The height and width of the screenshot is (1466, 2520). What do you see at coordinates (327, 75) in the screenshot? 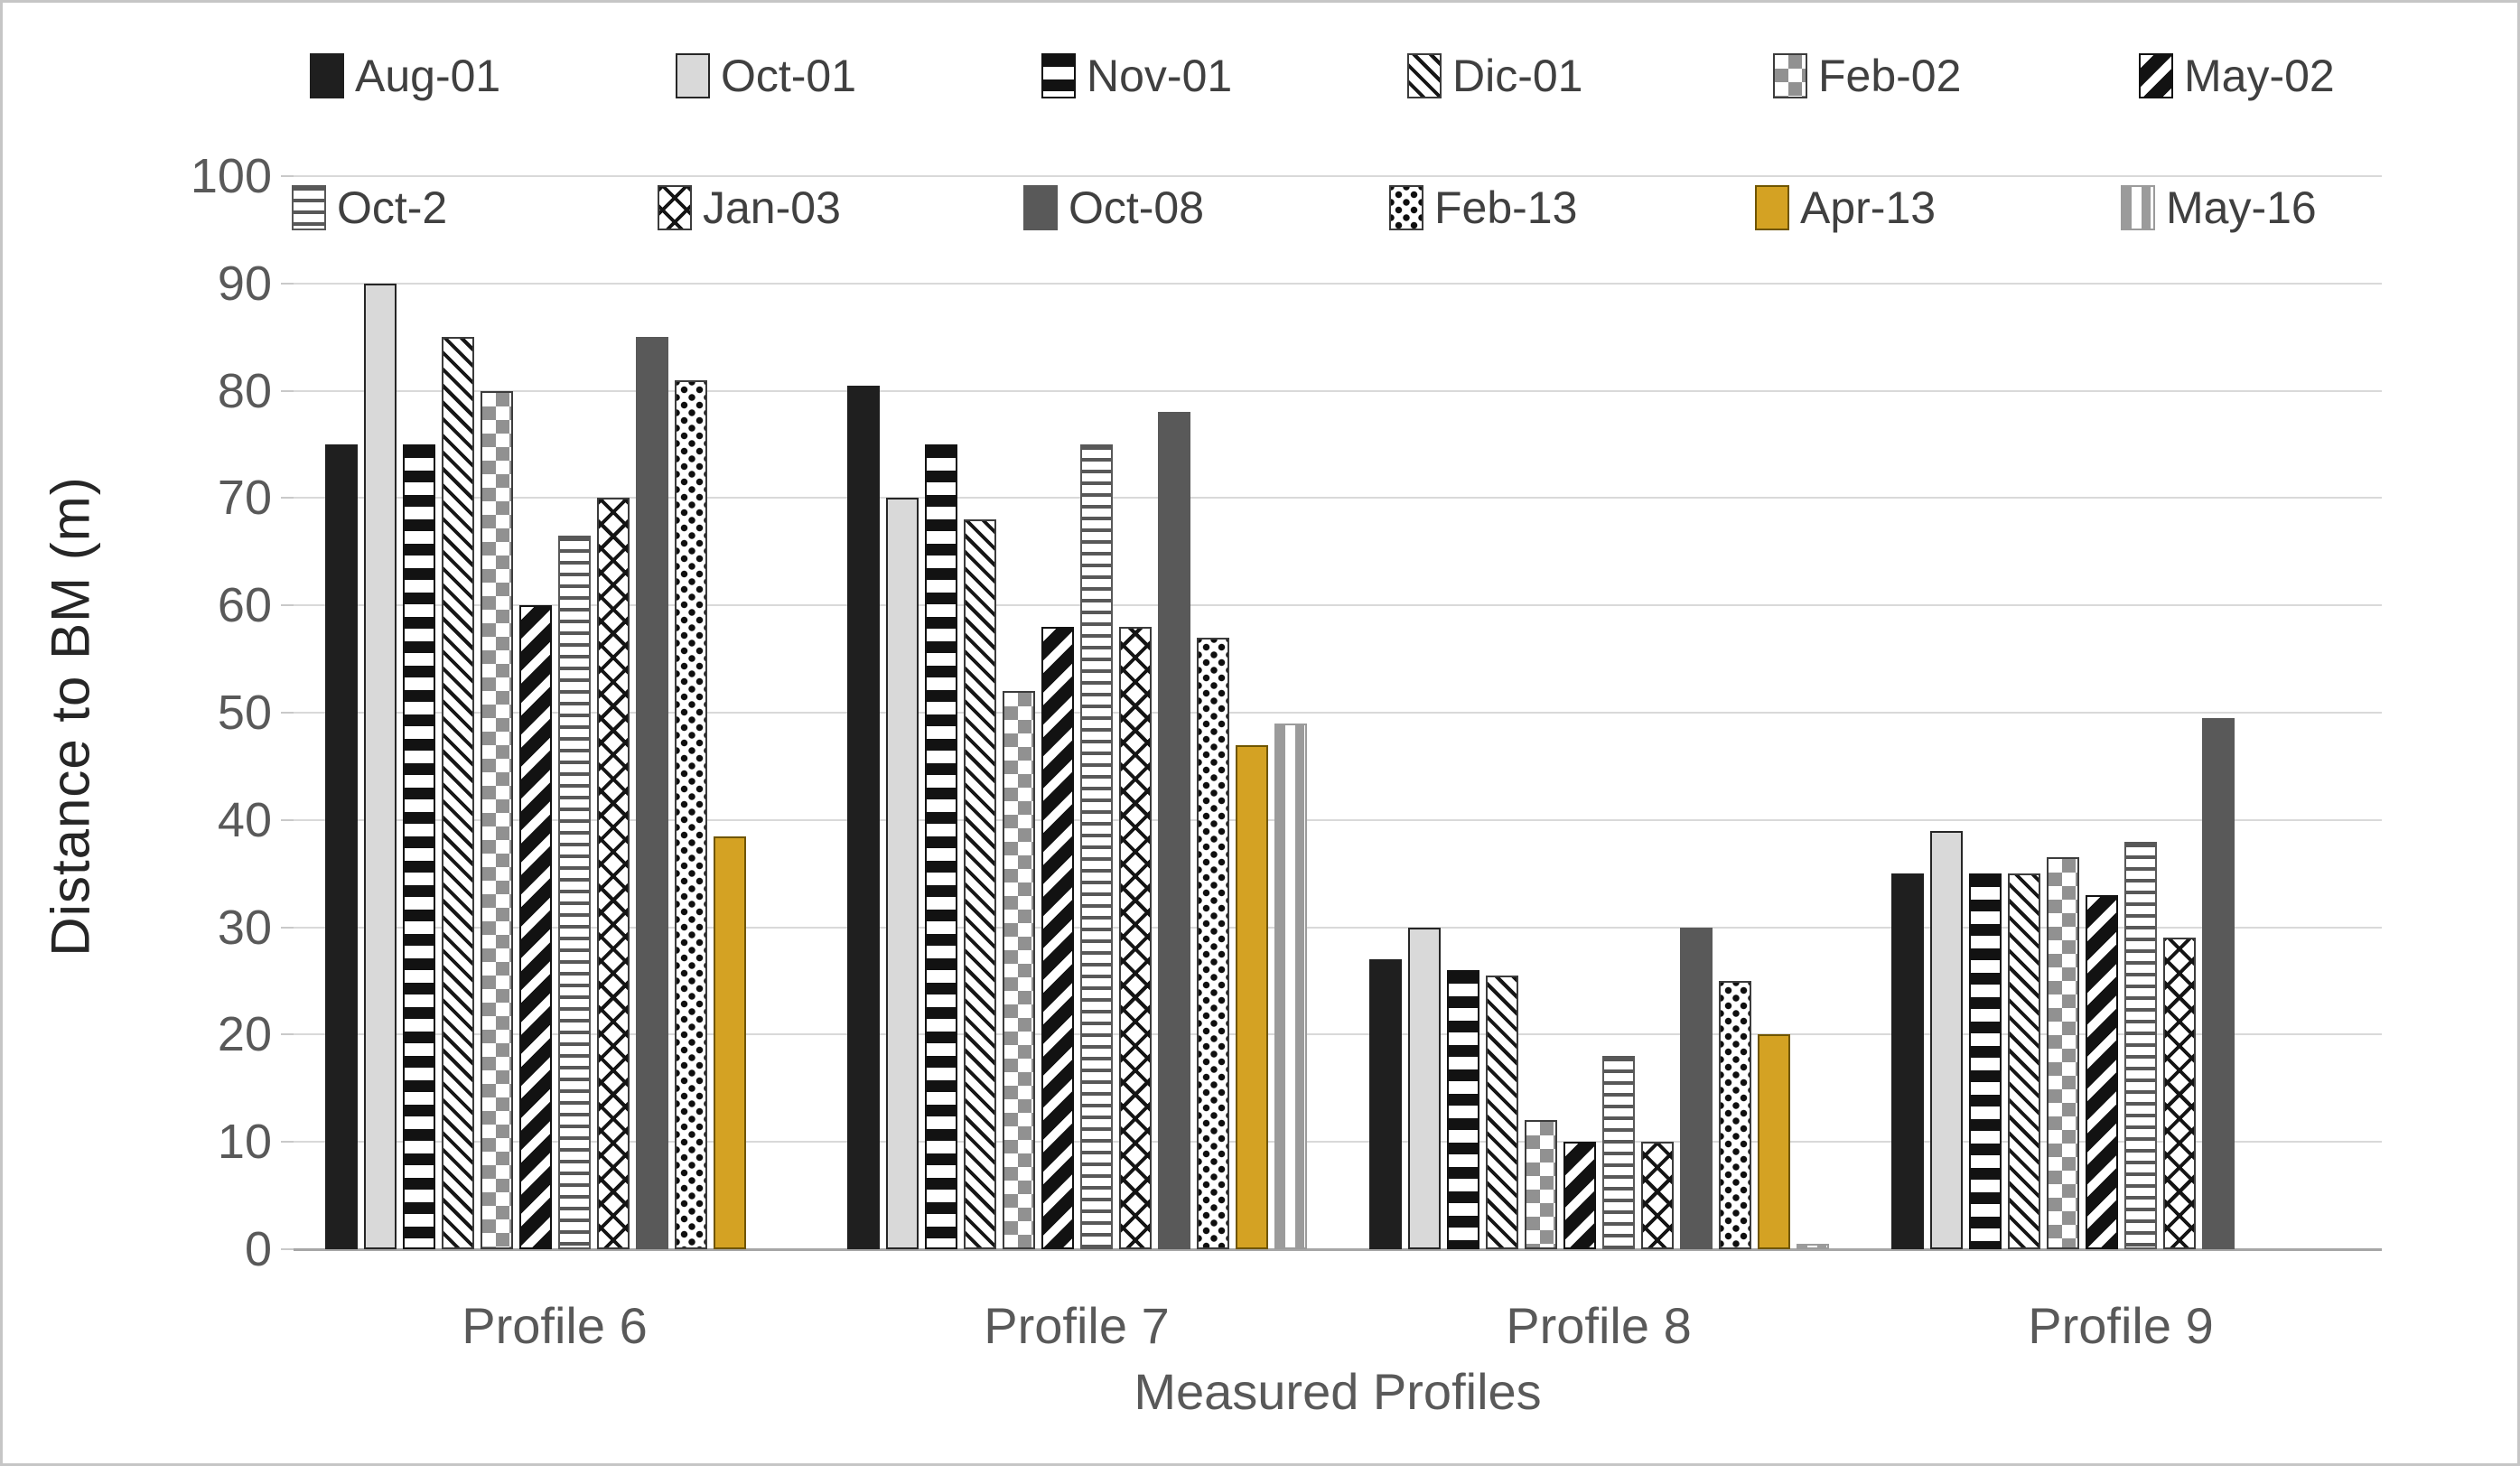
I see `legend-swatch-aug-01-icon` at bounding box center [327, 75].